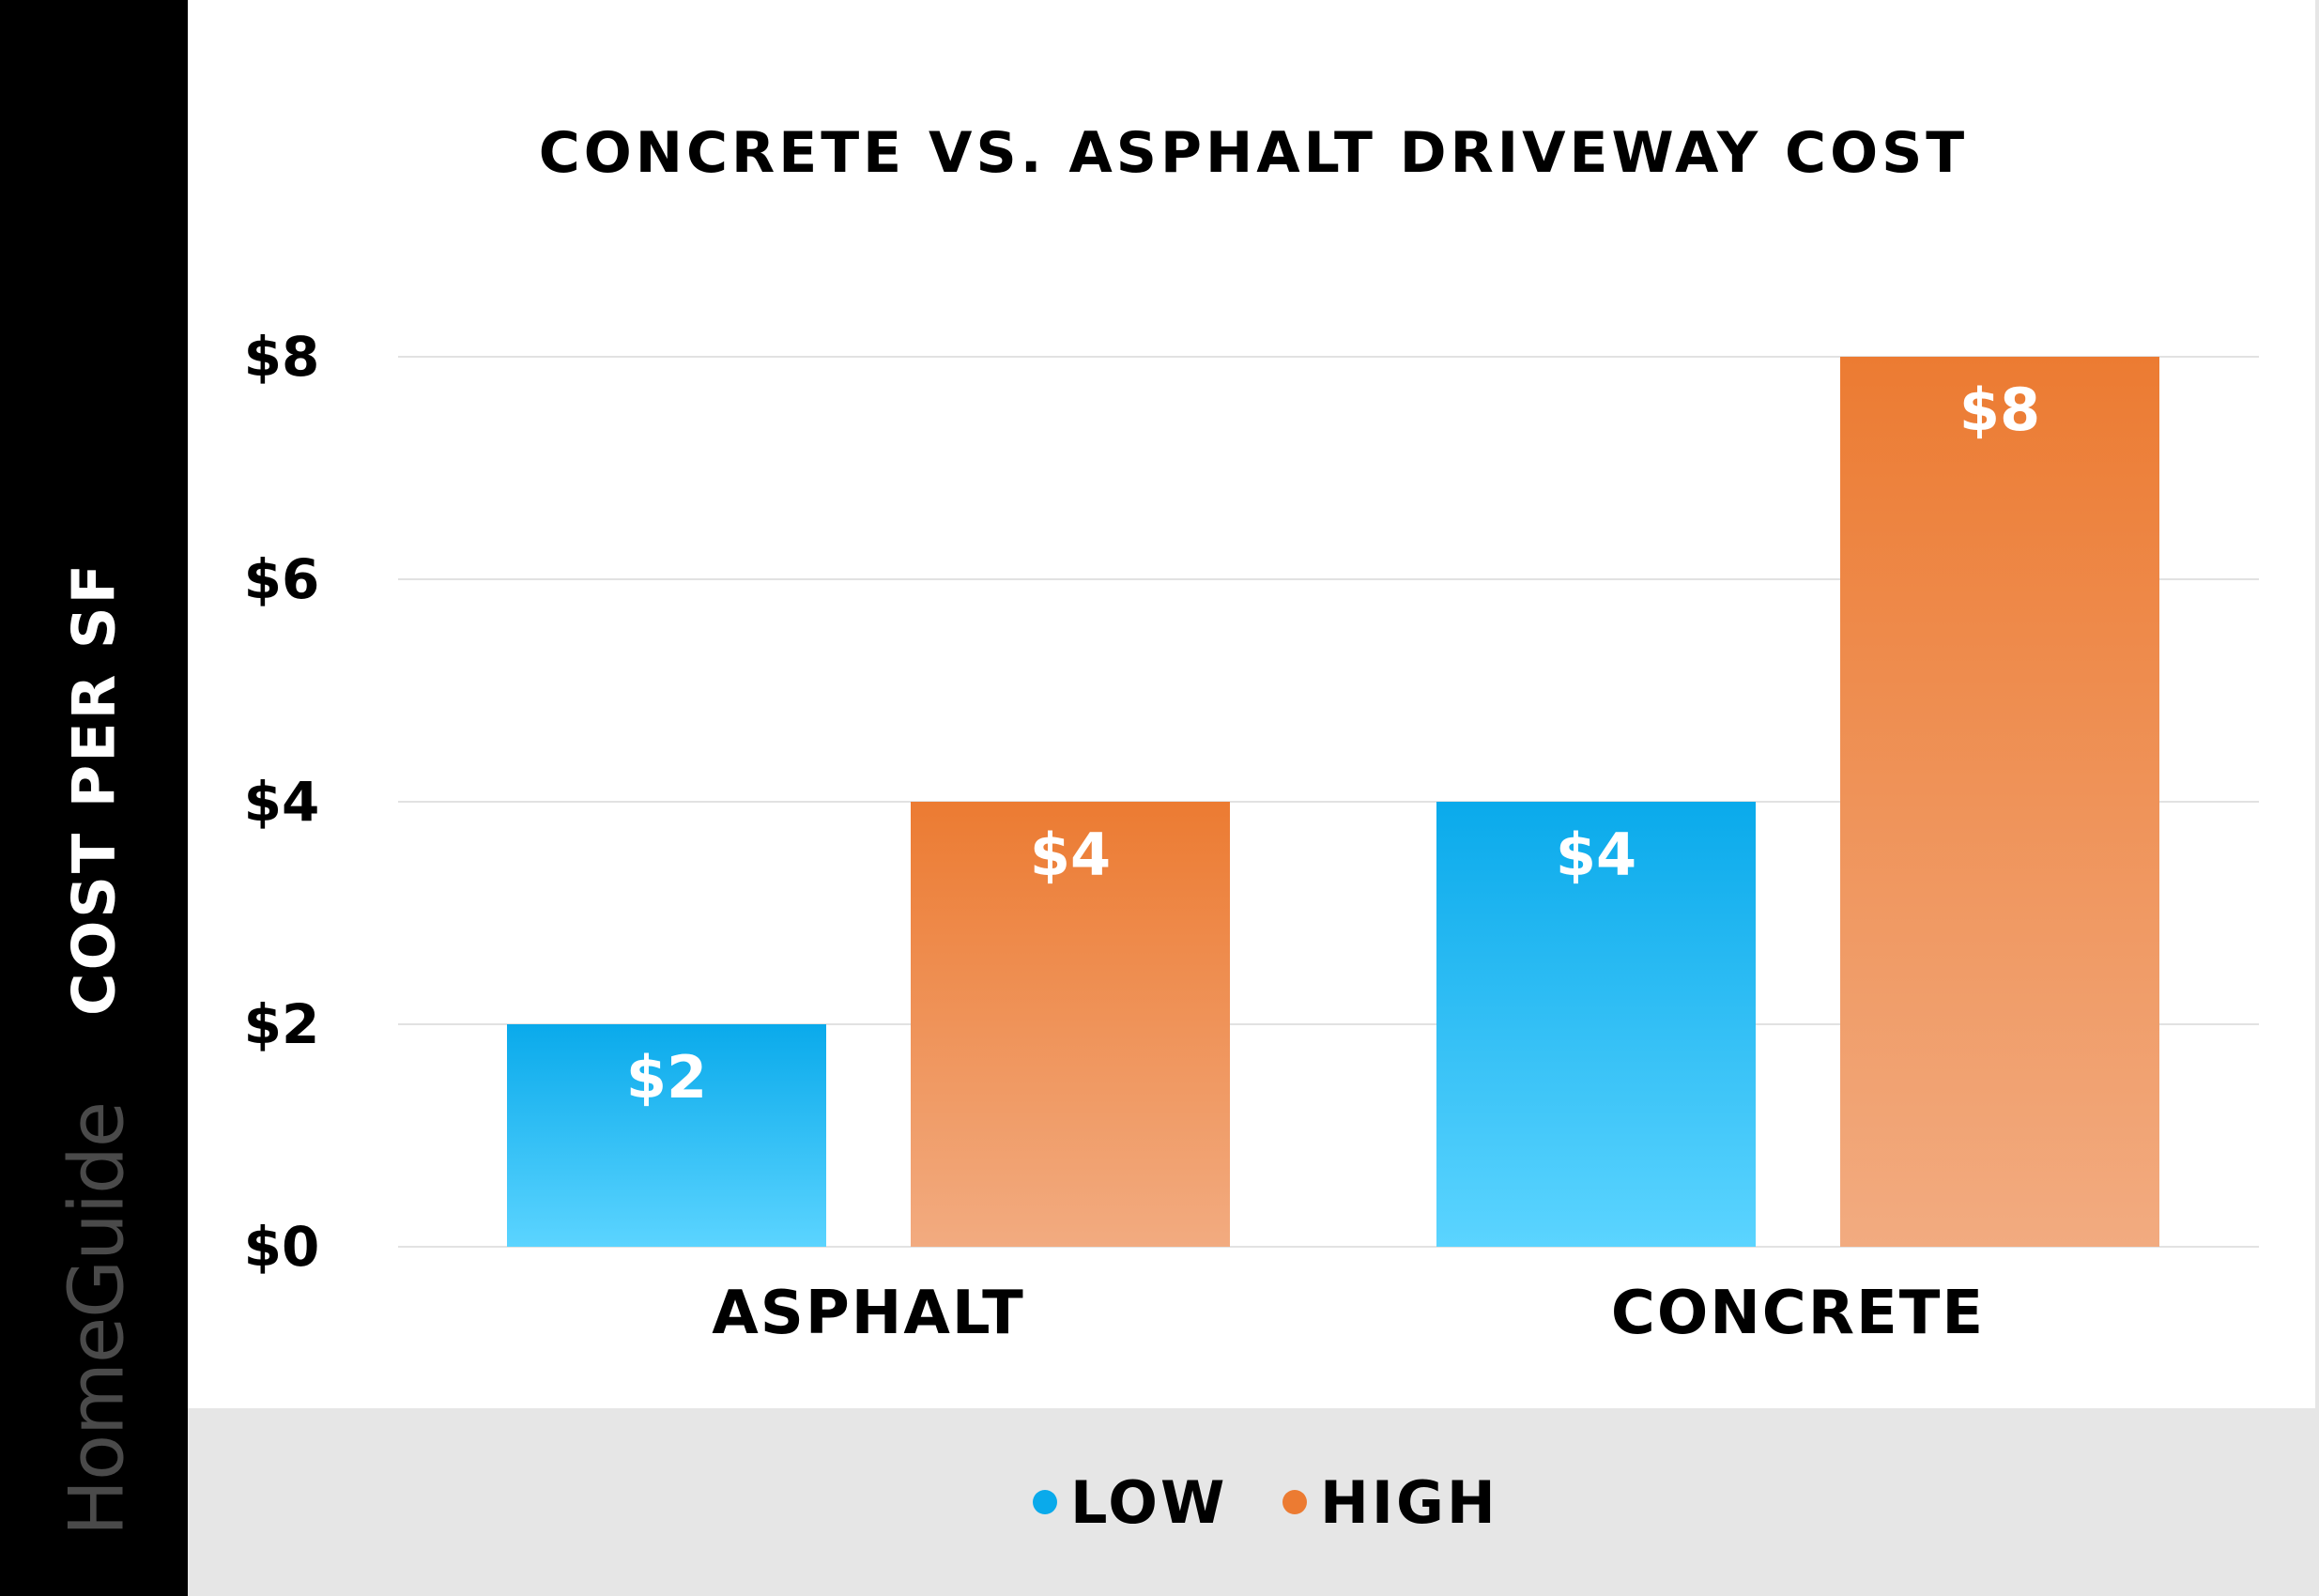 The image size is (2319, 1596). What do you see at coordinates (1253, 1502) in the screenshot?
I see `legend: LOW HIGH` at bounding box center [1253, 1502].